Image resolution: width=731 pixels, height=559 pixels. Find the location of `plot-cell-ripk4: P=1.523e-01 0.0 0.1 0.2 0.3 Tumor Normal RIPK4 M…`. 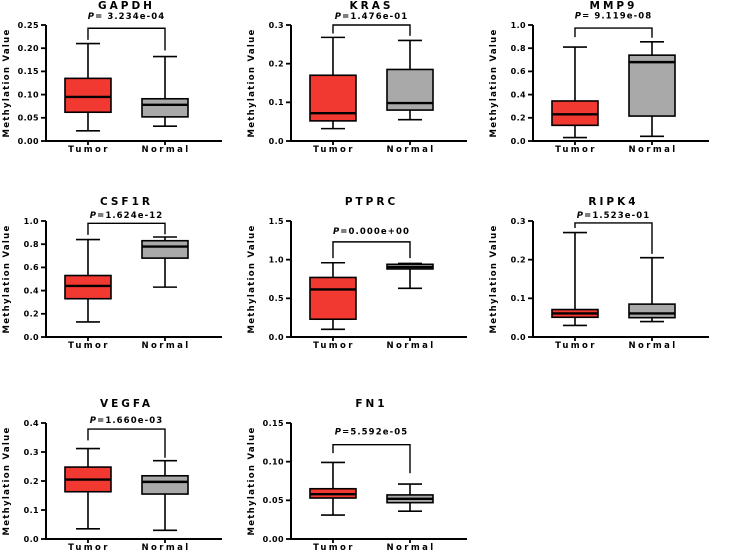

plot-cell-ripk4: P=1.523e-01 0.0 0.1 0.2 0.3 Tumor Normal RIPK4 M… is located at coordinates (609, 277).